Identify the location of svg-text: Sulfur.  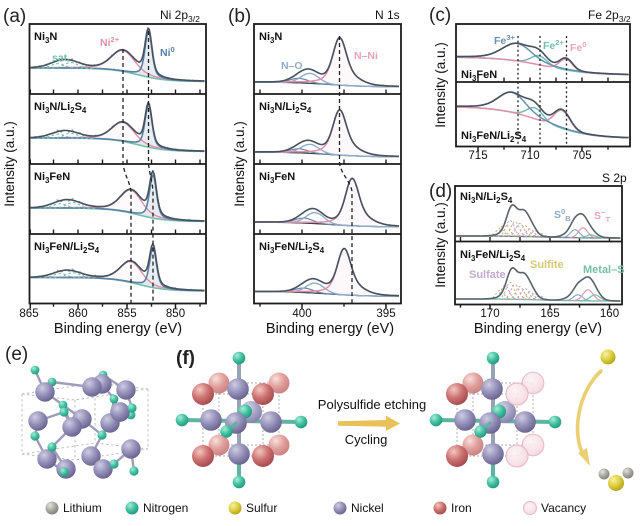
(261, 508).